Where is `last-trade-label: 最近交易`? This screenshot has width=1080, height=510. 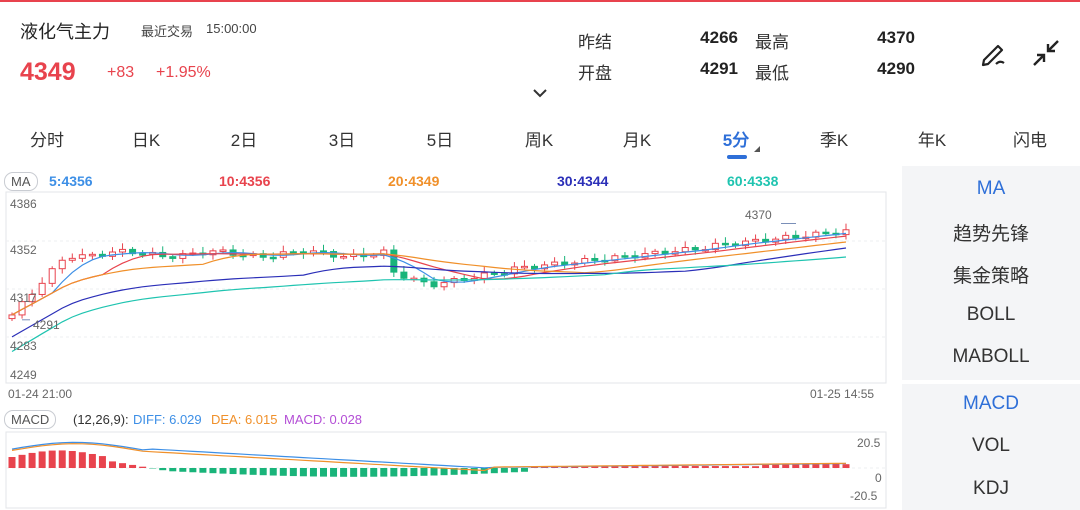
last-trade-label: 最近交易 is located at coordinates (167, 31).